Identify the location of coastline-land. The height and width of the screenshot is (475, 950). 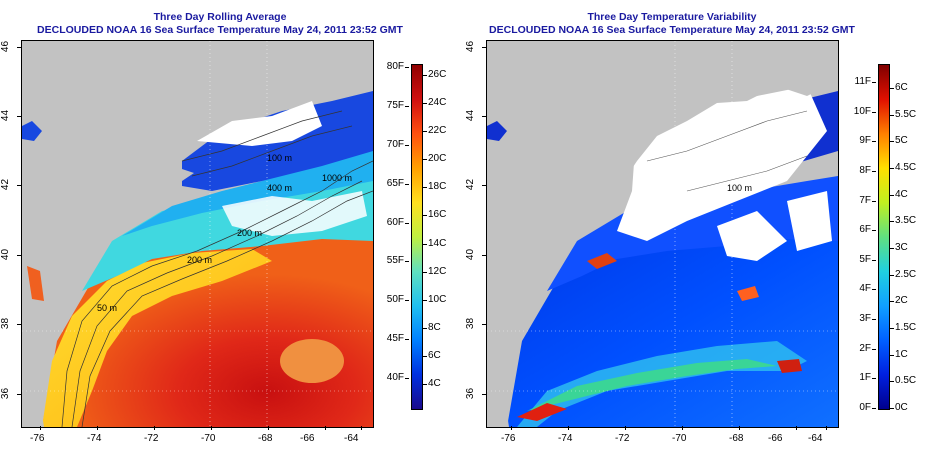
(33, 369).